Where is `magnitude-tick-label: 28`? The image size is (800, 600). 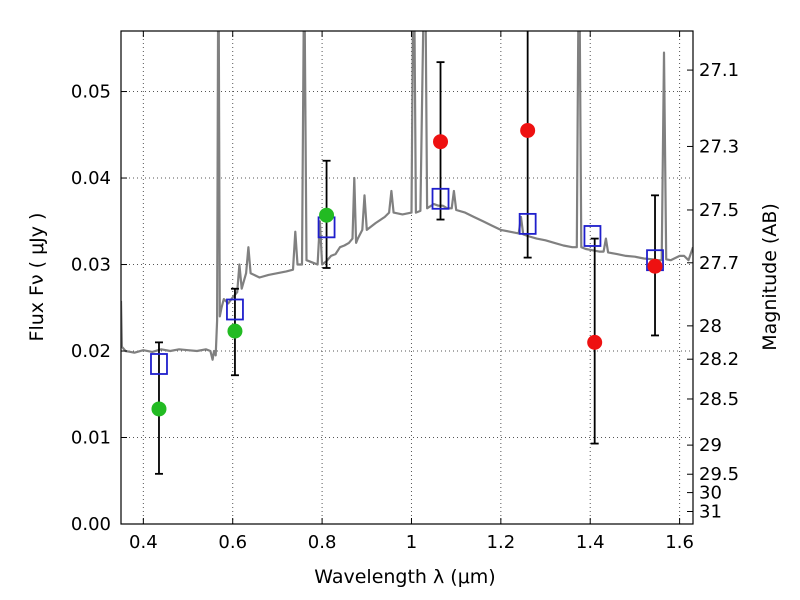
magnitude-tick-label: 28 is located at coordinates (710, 326).